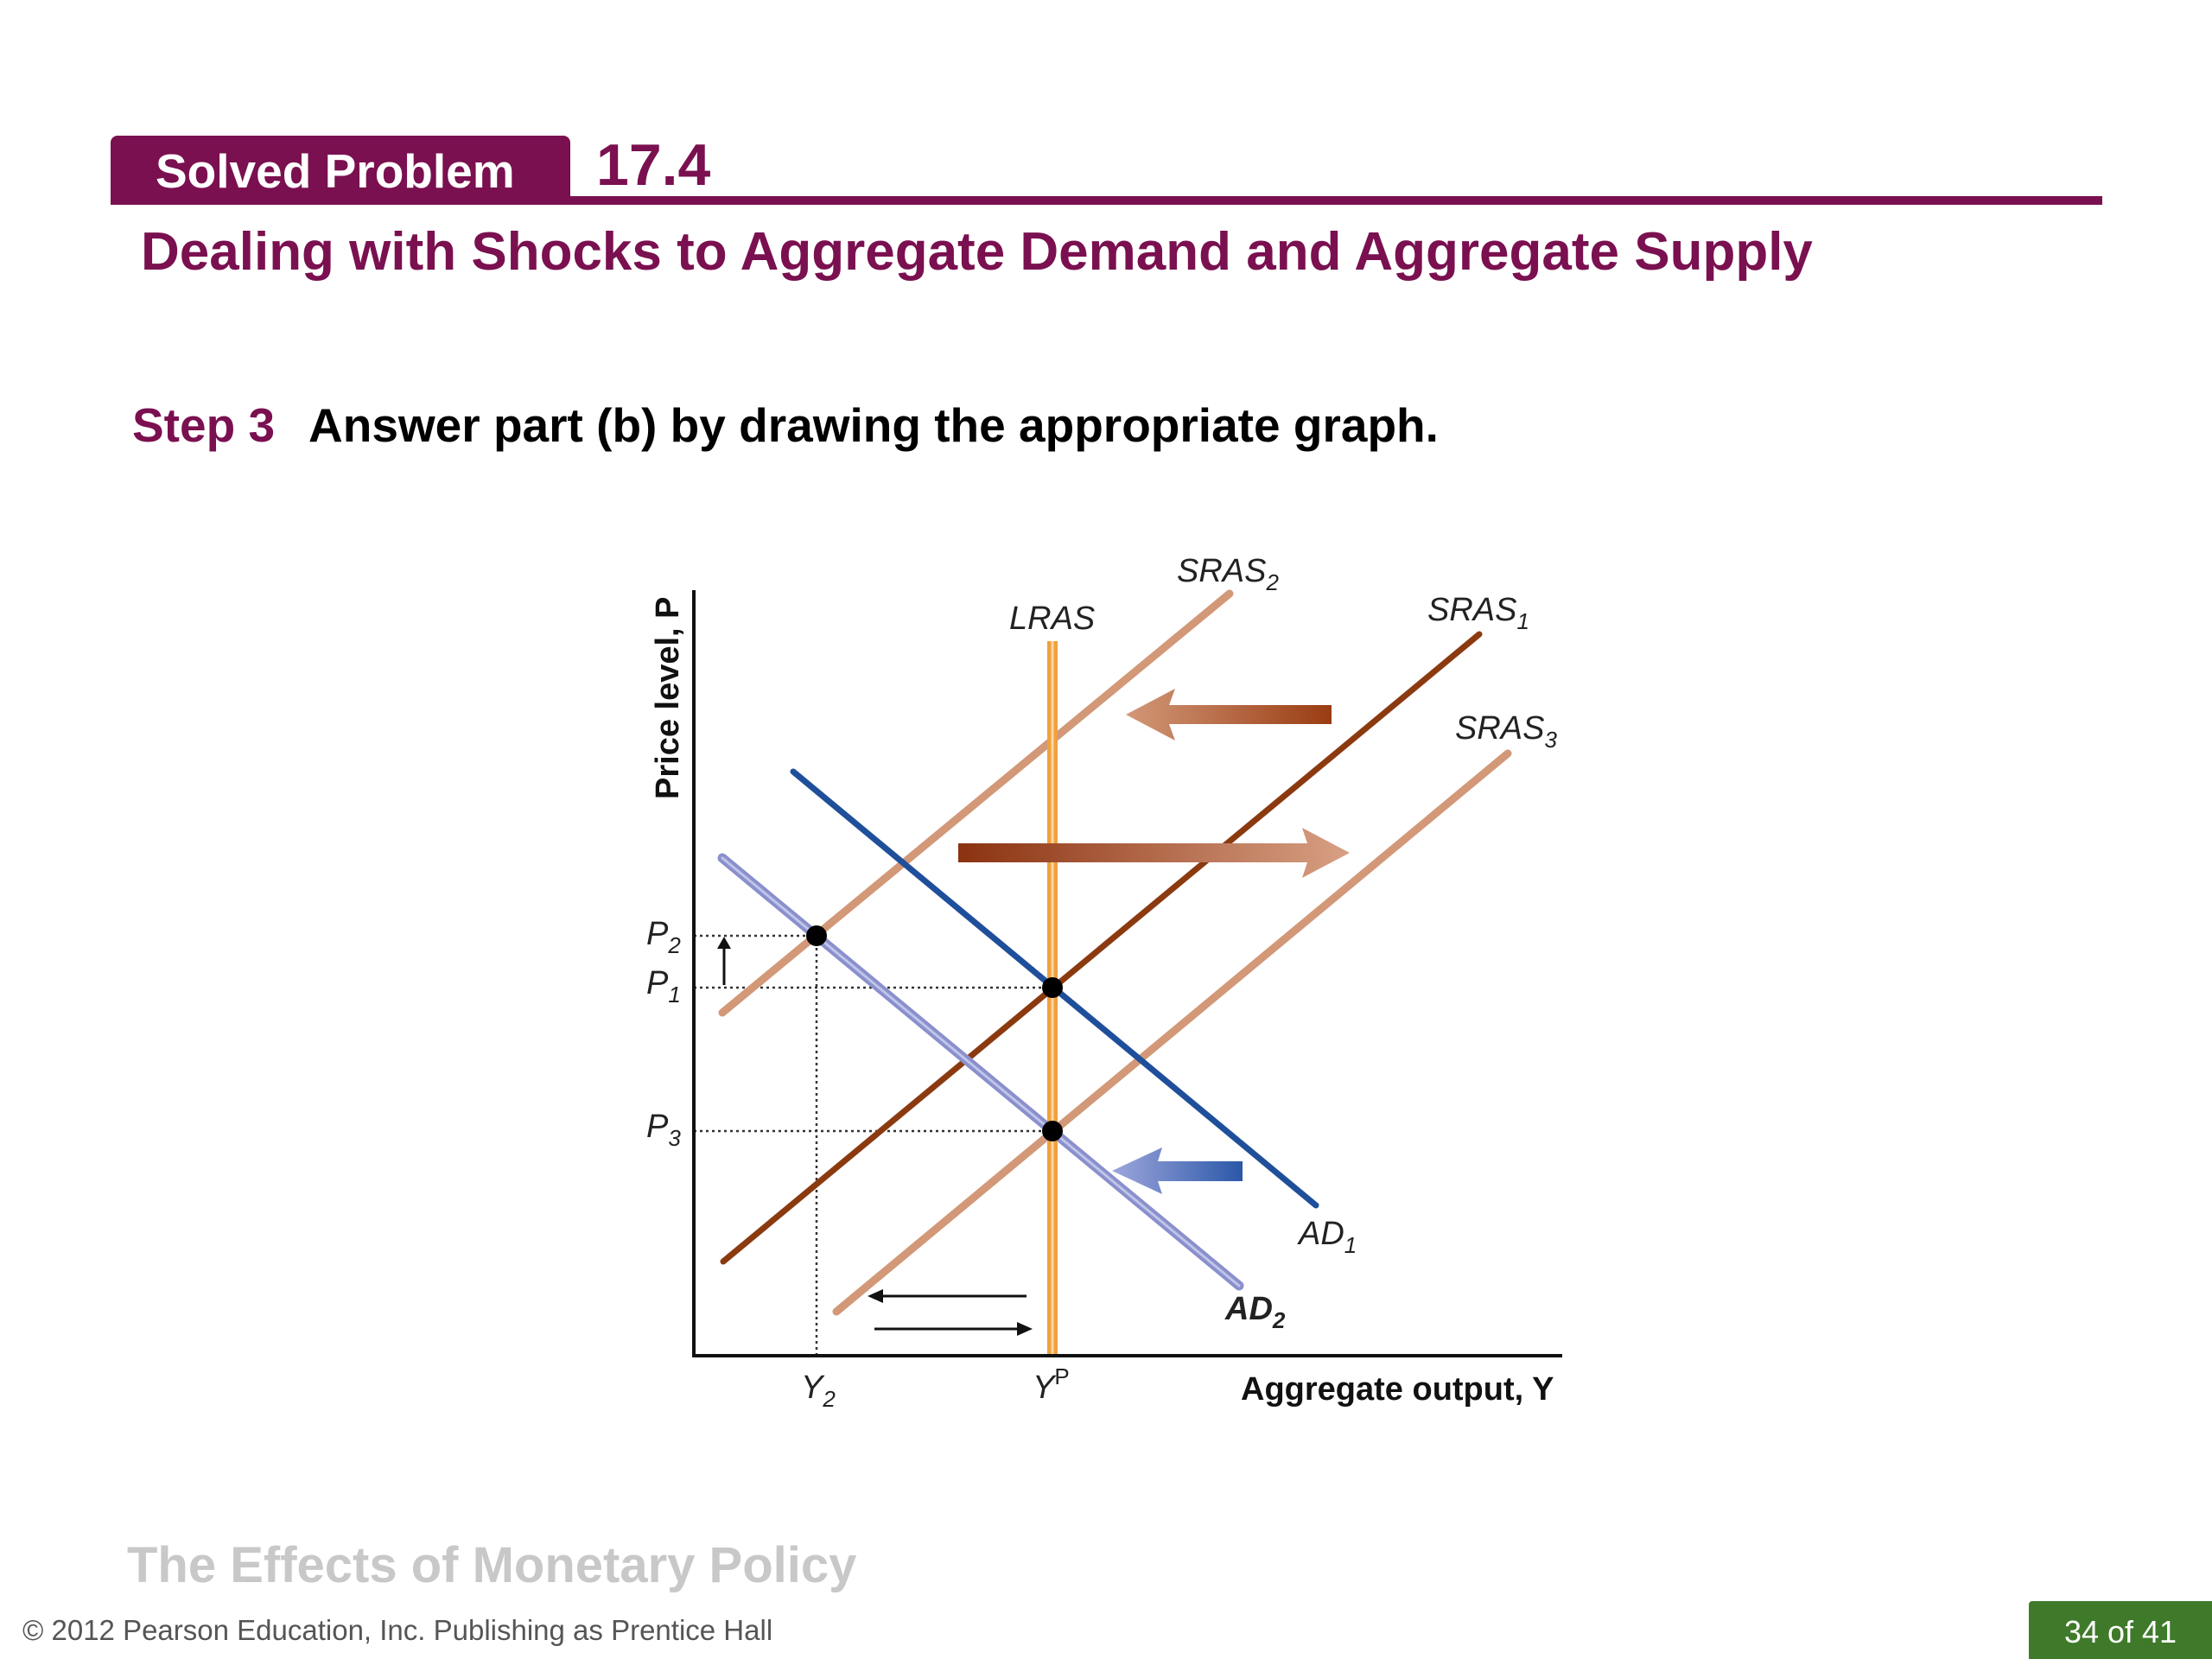 Image resolution: width=2212 pixels, height=1659 pixels. What do you see at coordinates (1051, 1384) in the screenshot?
I see `yp-label: YP` at bounding box center [1051, 1384].